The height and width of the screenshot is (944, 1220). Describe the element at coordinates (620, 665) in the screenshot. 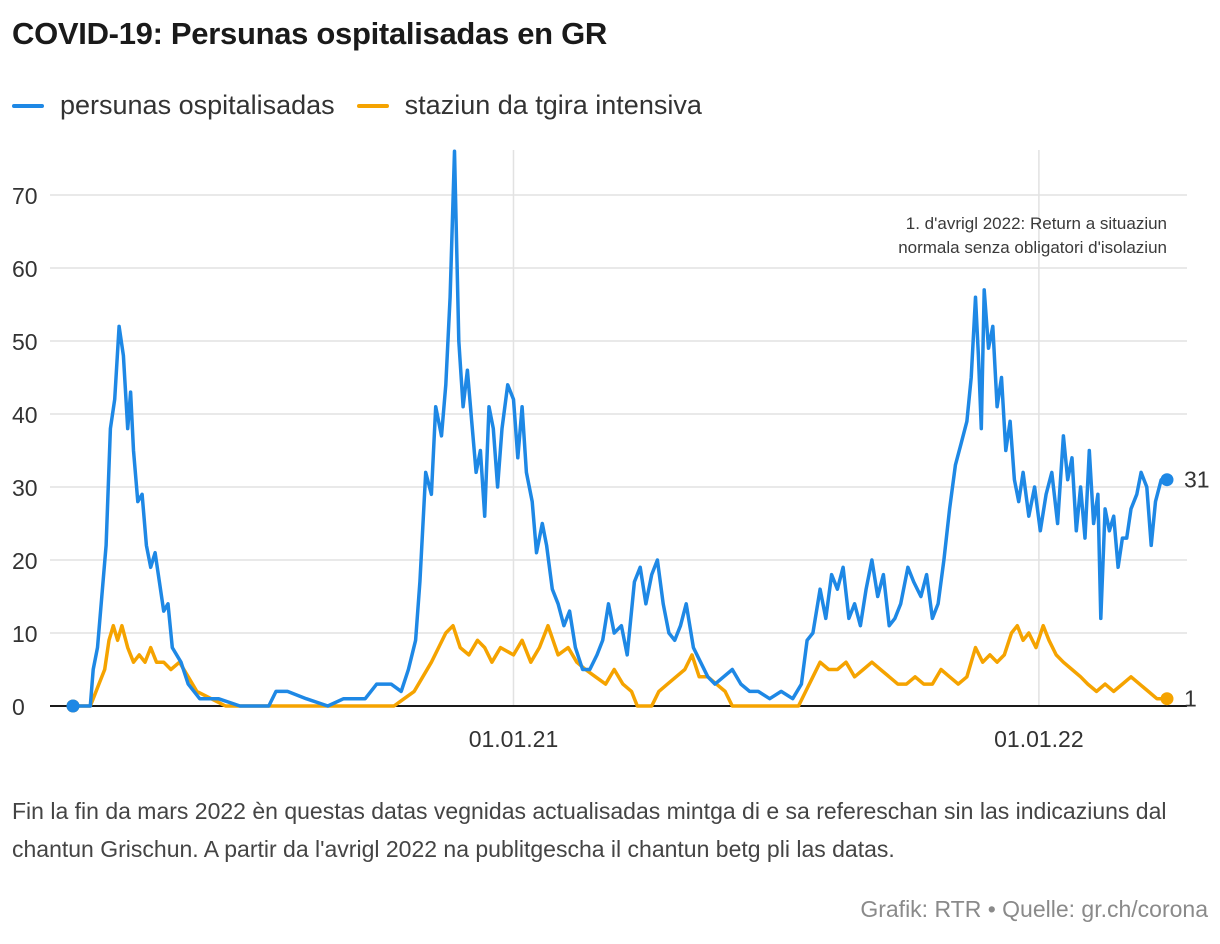

I see `series-line-icu` at that location.